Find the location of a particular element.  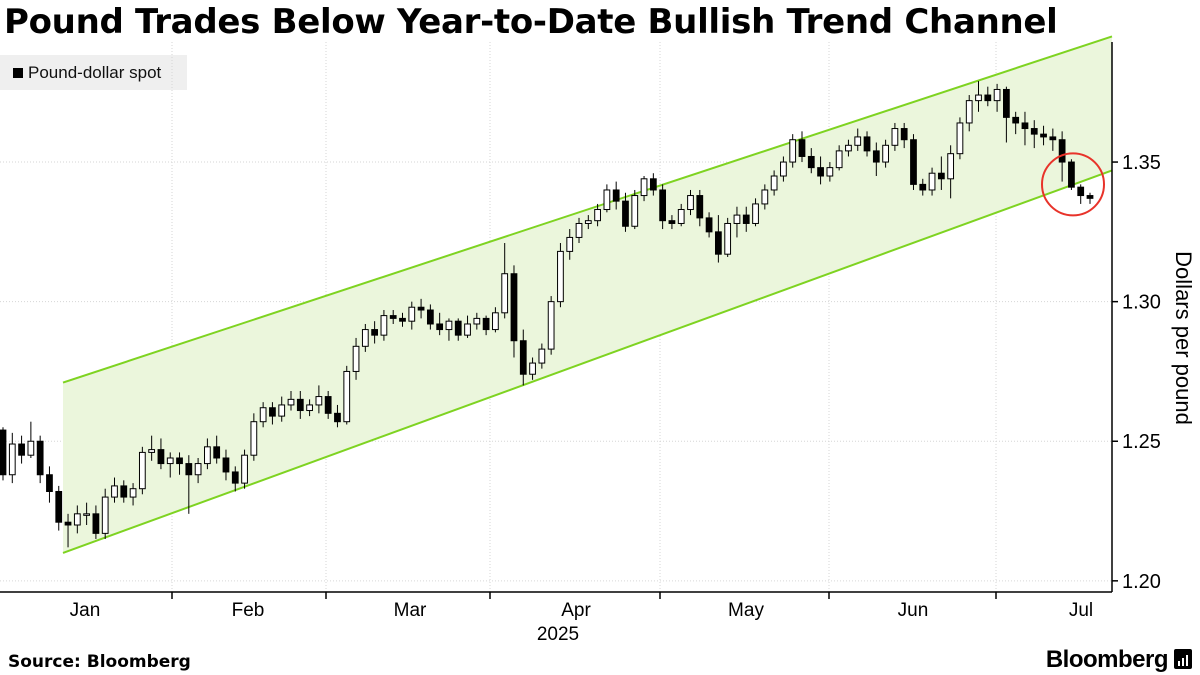

y-tick-label: 1.25 is located at coordinates (1141, 442).